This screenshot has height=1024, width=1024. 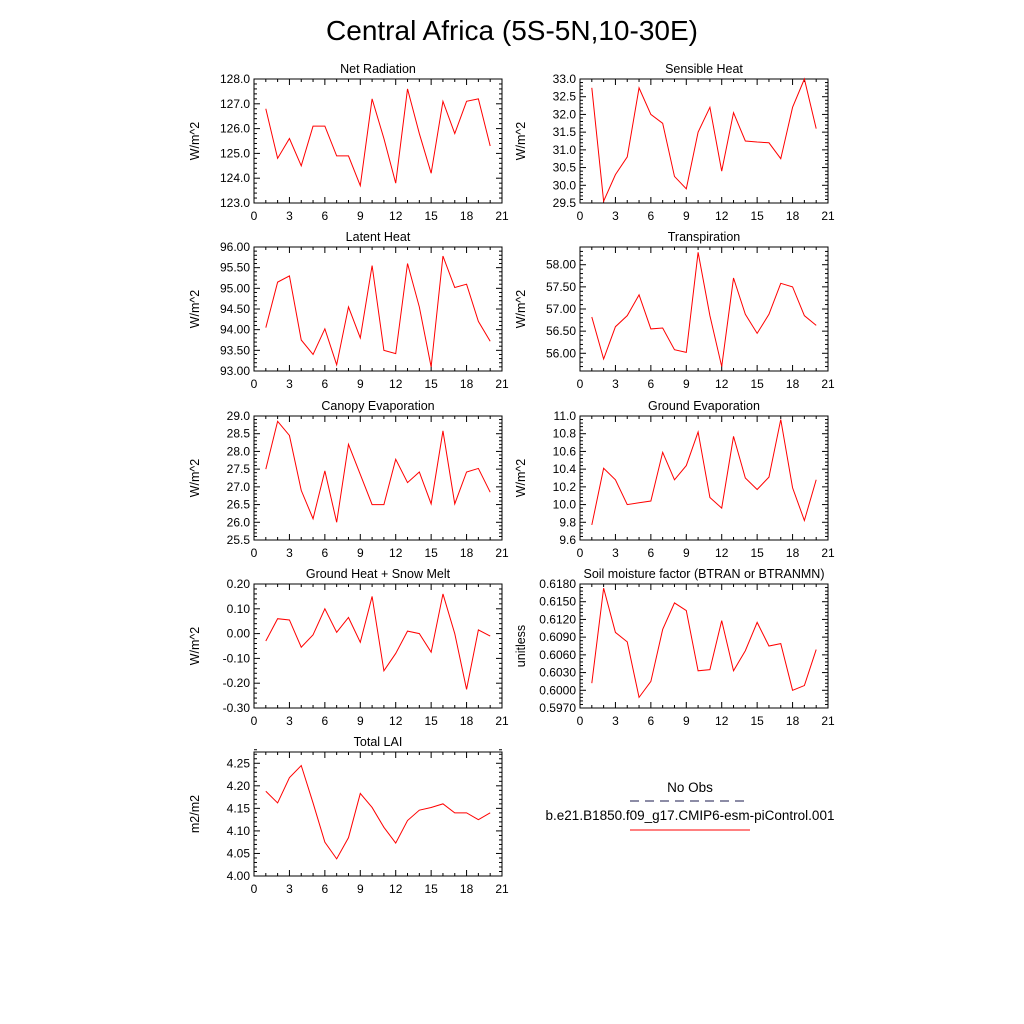 I want to click on y-tick-label: 128.0, so click(x=235, y=79).